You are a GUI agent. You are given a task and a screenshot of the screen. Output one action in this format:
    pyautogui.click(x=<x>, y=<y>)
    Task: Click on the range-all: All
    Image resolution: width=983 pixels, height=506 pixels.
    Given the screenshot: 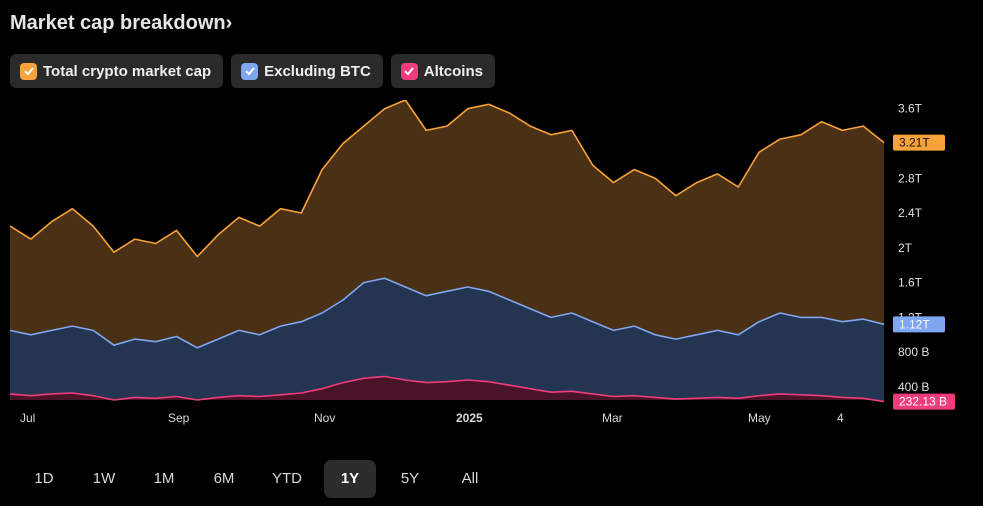 What is the action you would take?
    pyautogui.click(x=470, y=478)
    